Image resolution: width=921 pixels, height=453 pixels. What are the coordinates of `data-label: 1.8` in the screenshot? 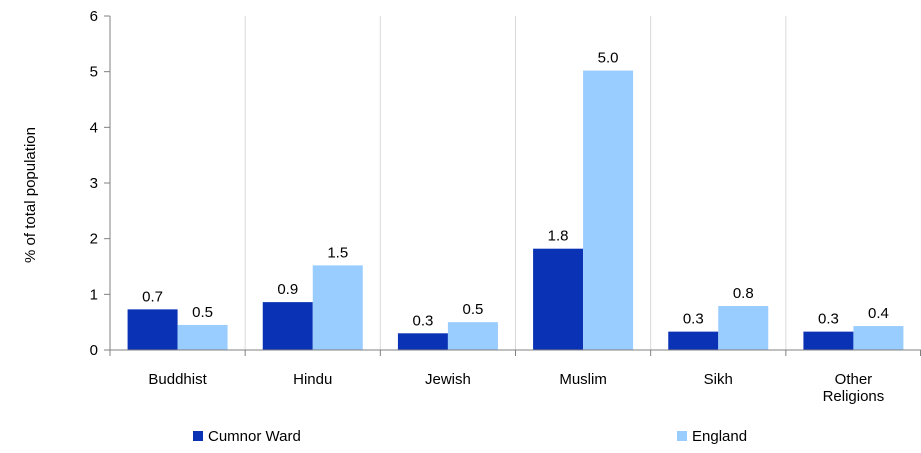 It's located at (558, 236).